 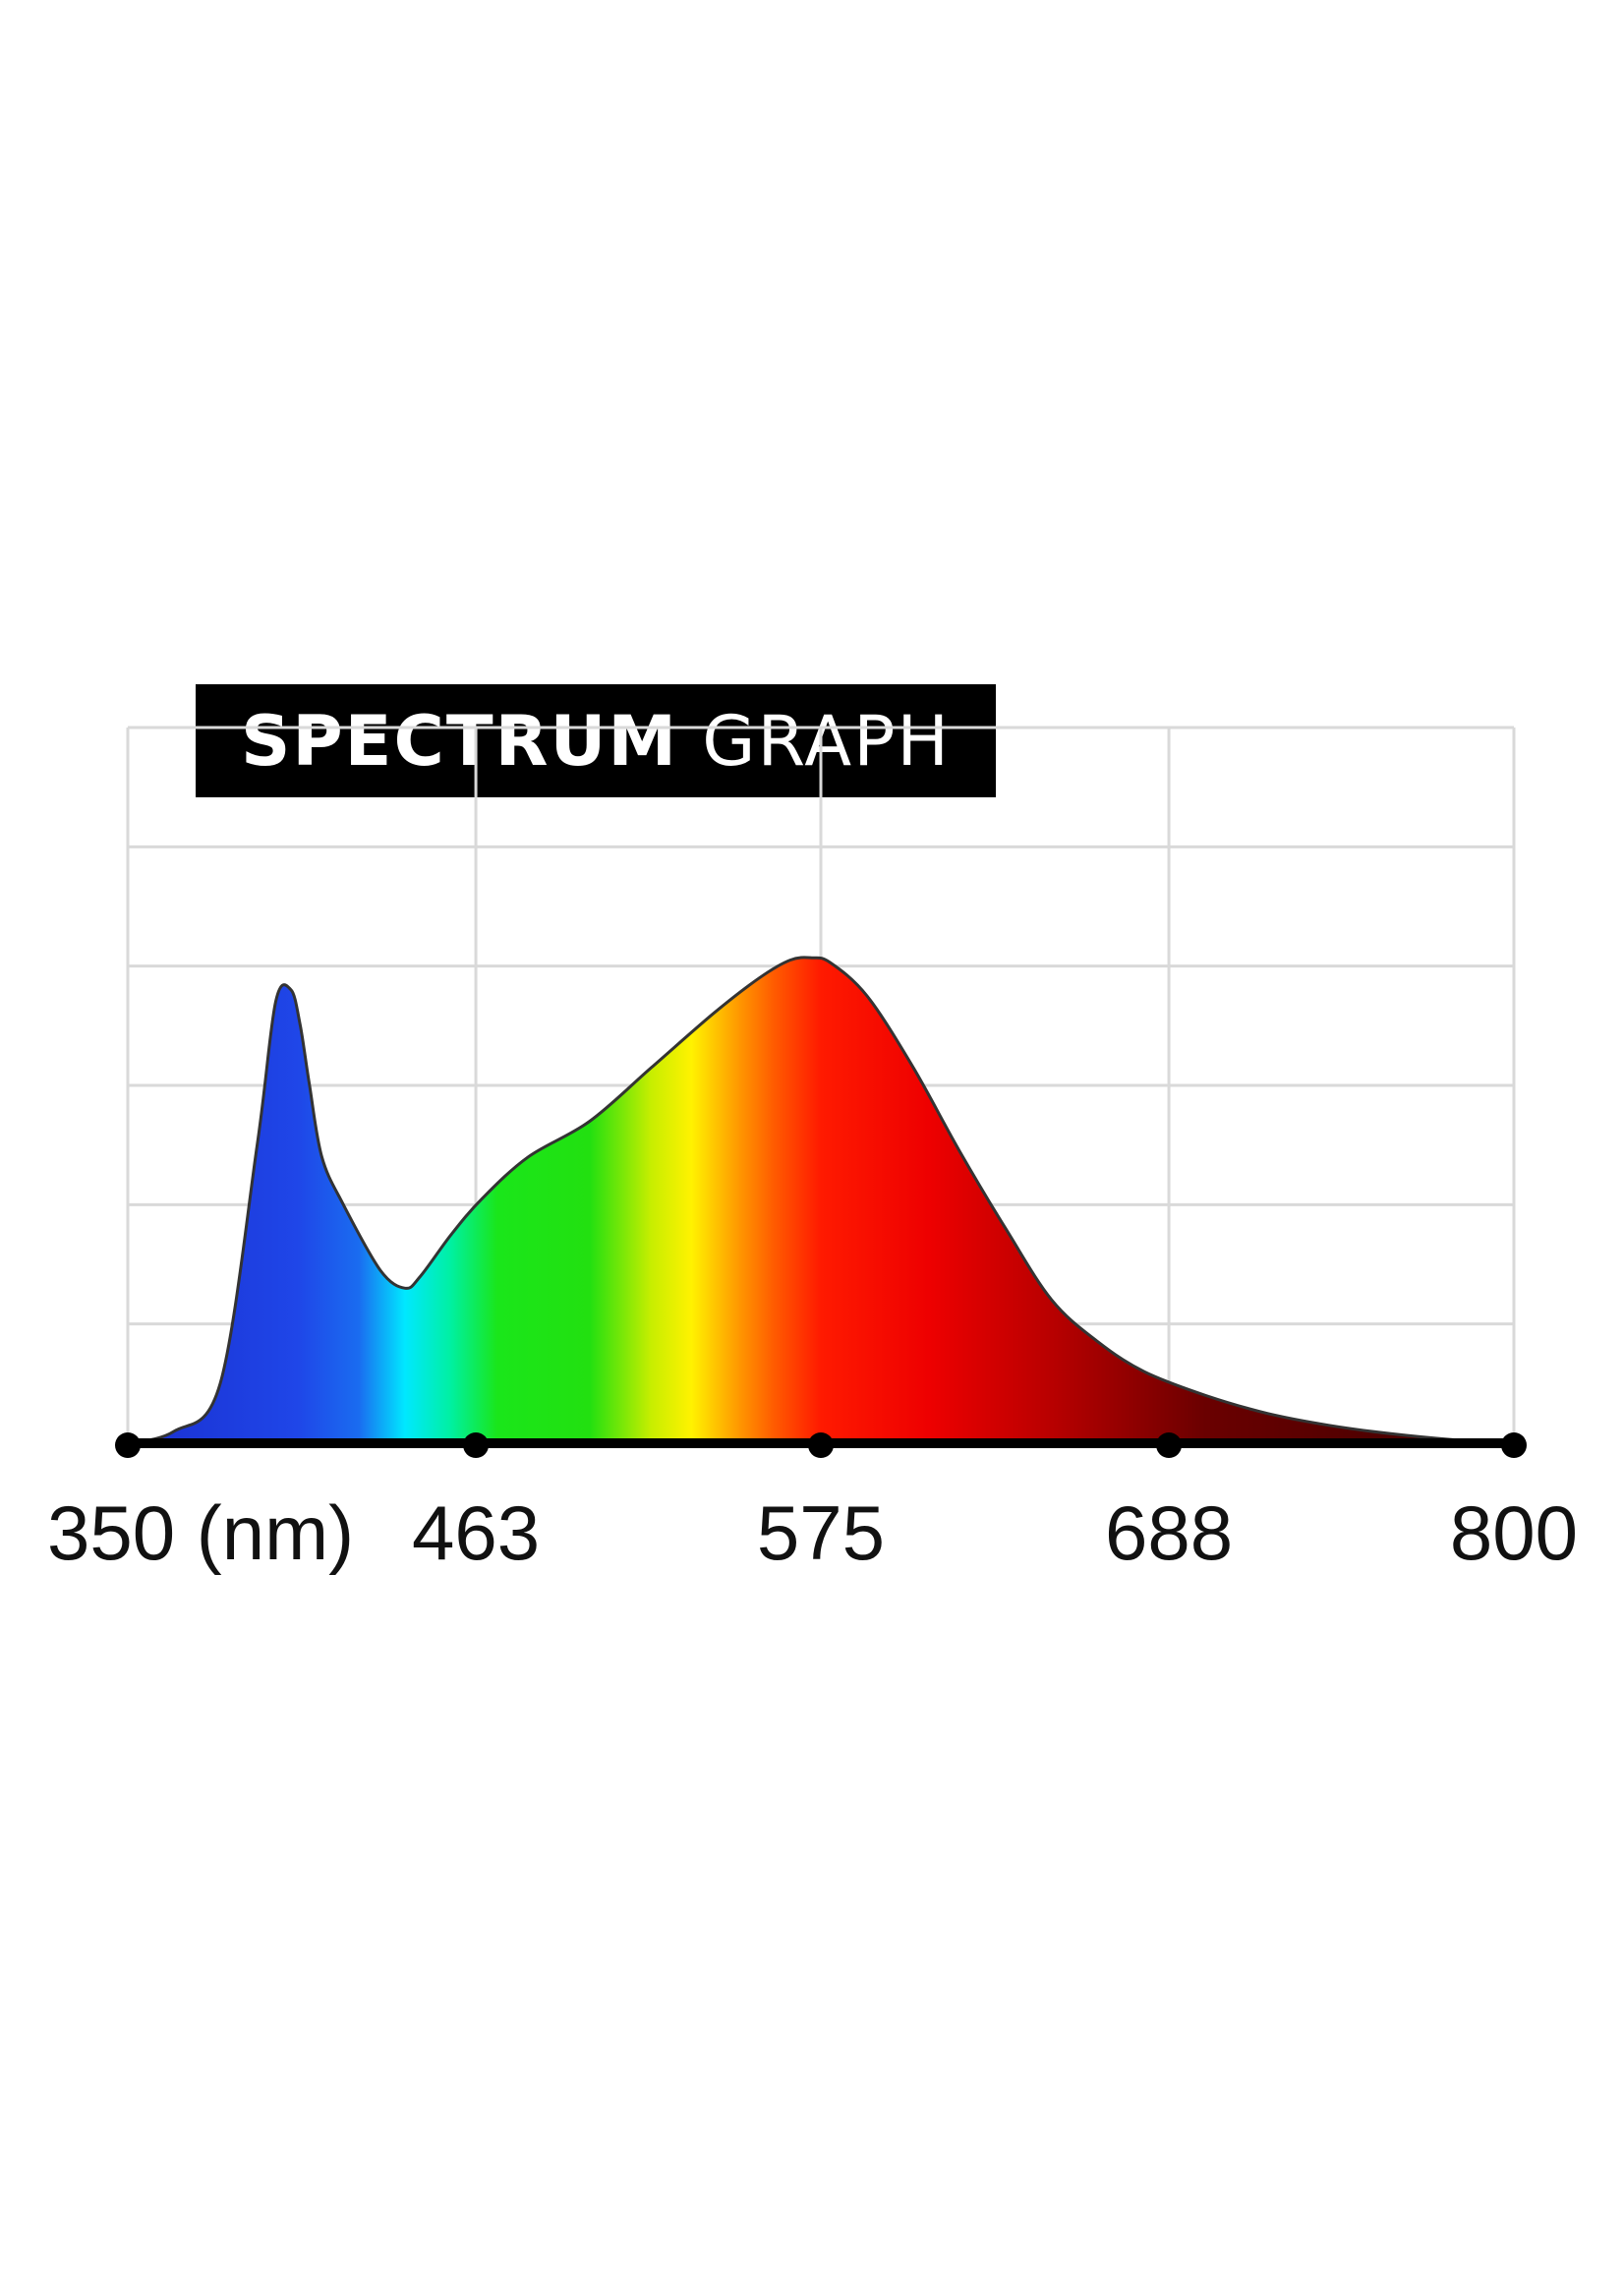 I want to click on chart-title: SPECTRUM GRAPH, so click(x=596, y=740).